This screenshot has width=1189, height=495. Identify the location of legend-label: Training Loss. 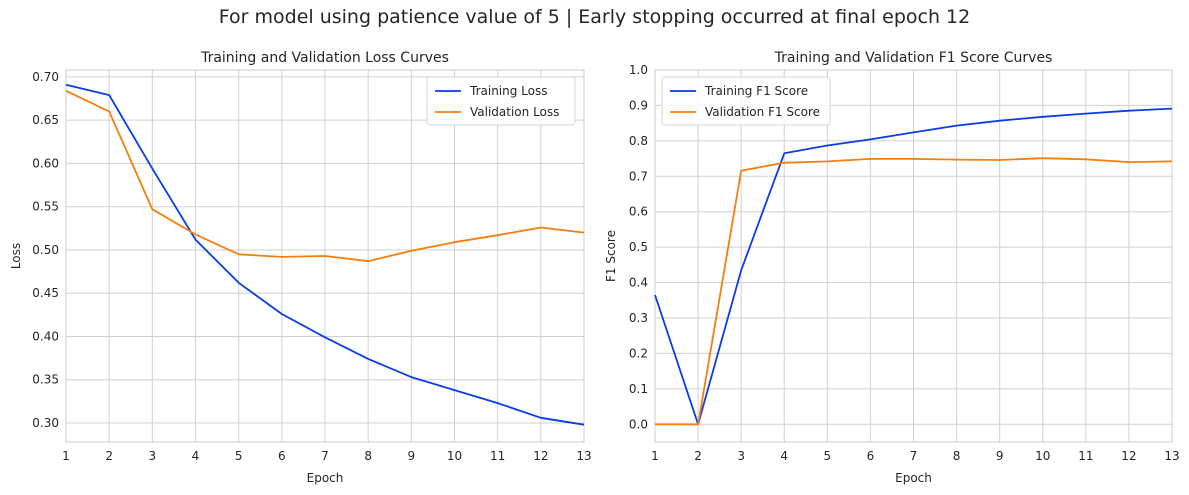
(508, 91).